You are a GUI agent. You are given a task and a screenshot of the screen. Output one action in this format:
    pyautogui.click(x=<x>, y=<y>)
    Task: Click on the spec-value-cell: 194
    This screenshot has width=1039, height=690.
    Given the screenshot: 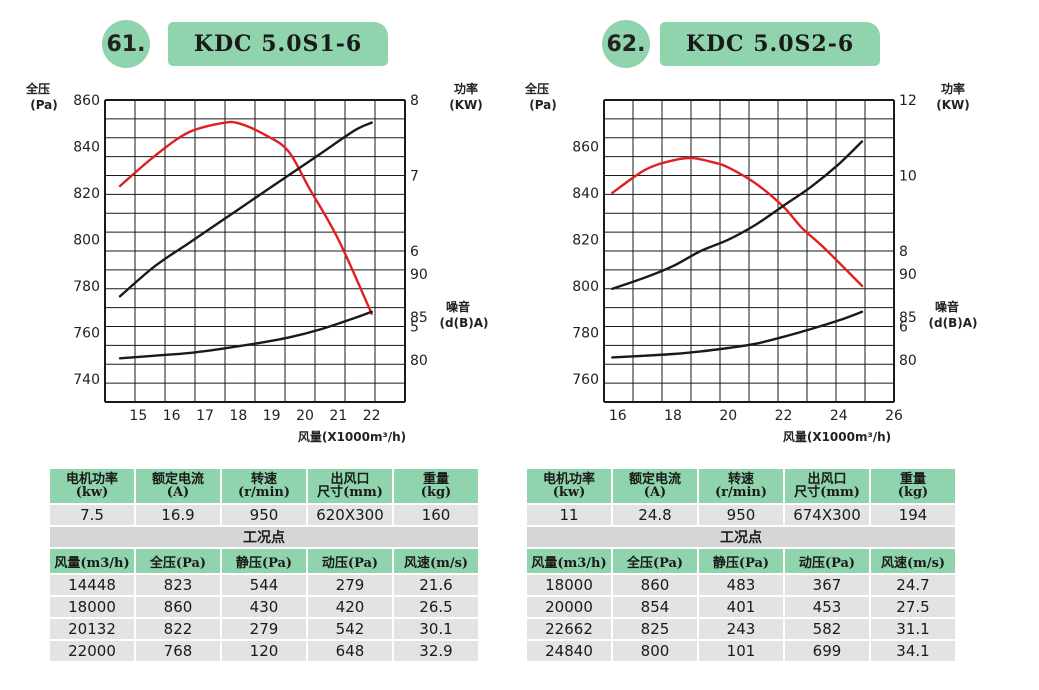 What is the action you would take?
    pyautogui.click(x=913, y=515)
    